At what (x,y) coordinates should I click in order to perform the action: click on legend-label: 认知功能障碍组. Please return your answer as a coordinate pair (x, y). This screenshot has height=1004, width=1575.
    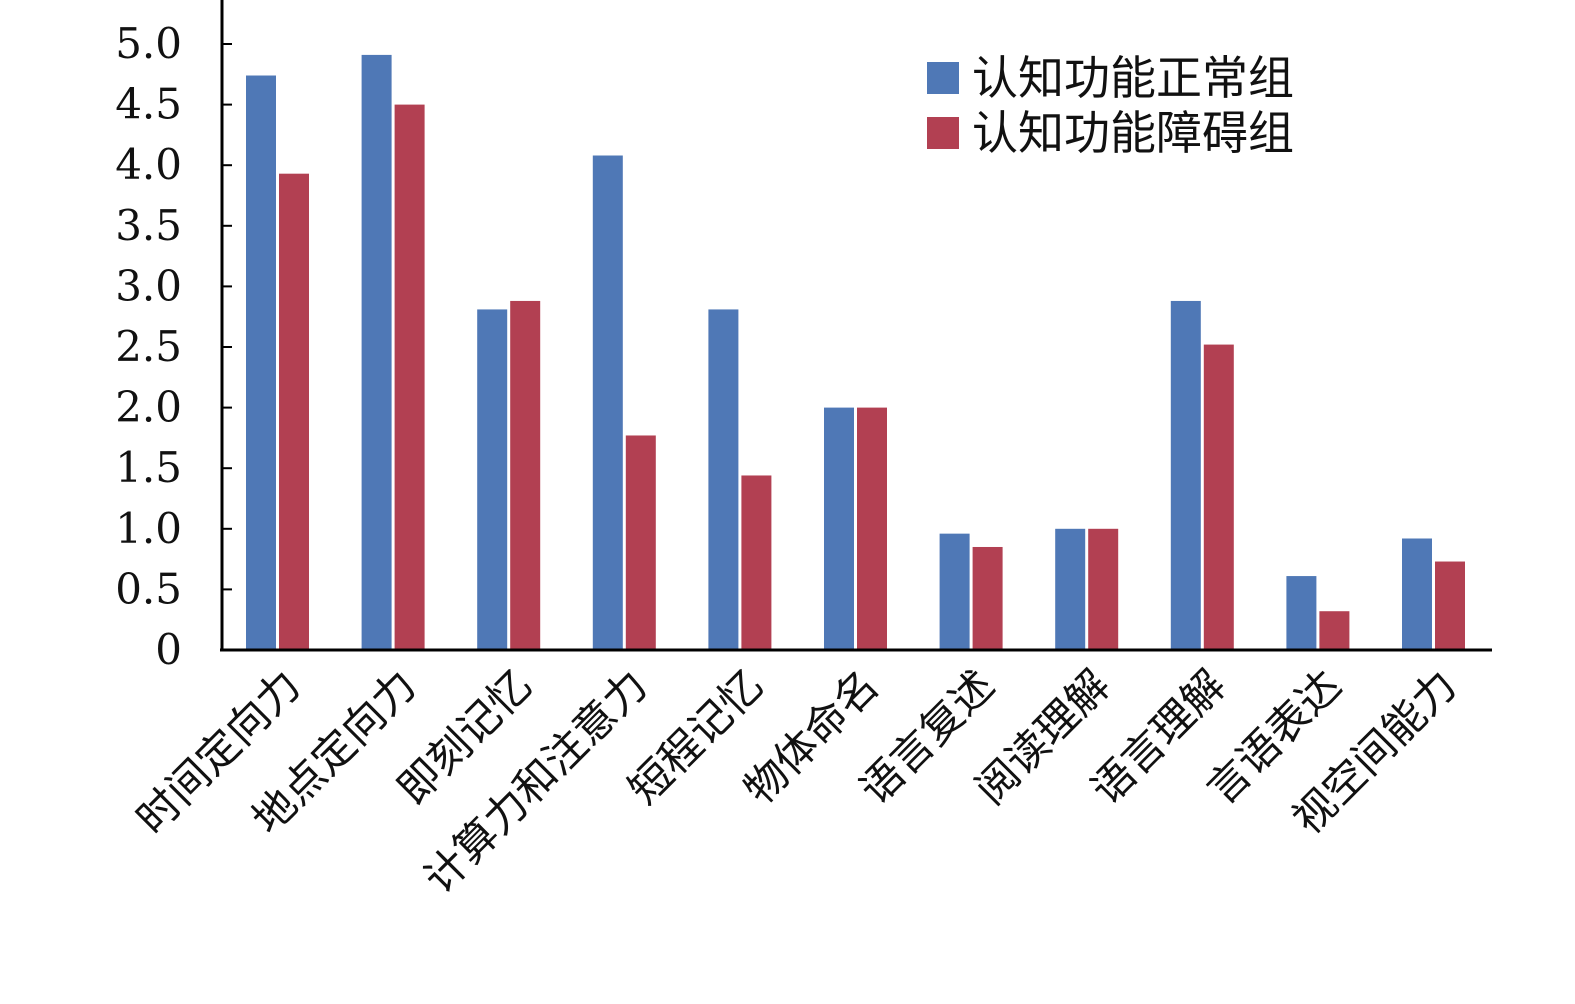
    Looking at the image, I should click on (1133, 133).